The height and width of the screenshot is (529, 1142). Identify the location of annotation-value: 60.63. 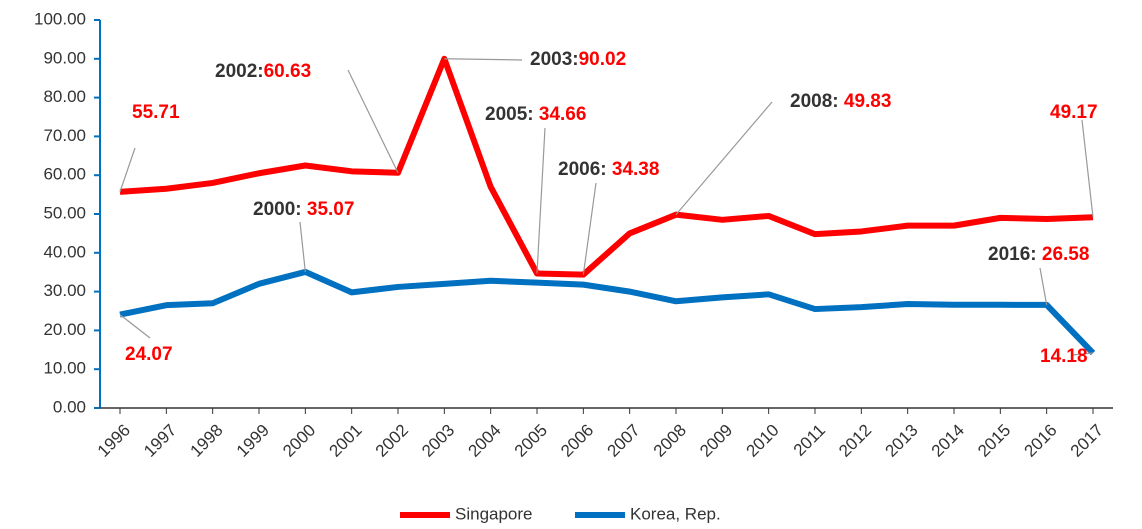
(288, 71).